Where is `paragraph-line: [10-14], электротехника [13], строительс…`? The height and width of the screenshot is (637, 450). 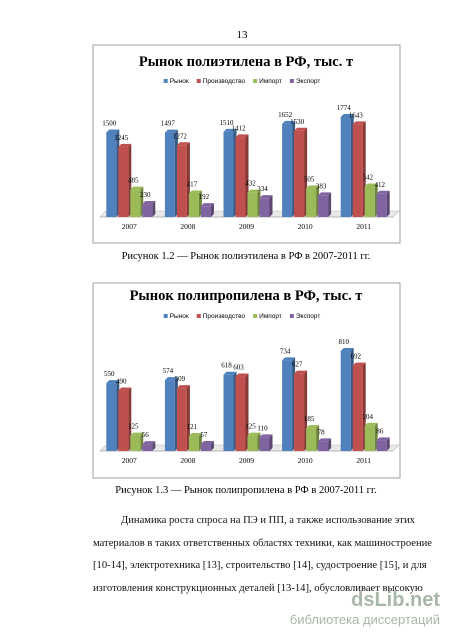
paragraph-line: [10-14], электротехника [13], строительс… is located at coordinates (260, 565).